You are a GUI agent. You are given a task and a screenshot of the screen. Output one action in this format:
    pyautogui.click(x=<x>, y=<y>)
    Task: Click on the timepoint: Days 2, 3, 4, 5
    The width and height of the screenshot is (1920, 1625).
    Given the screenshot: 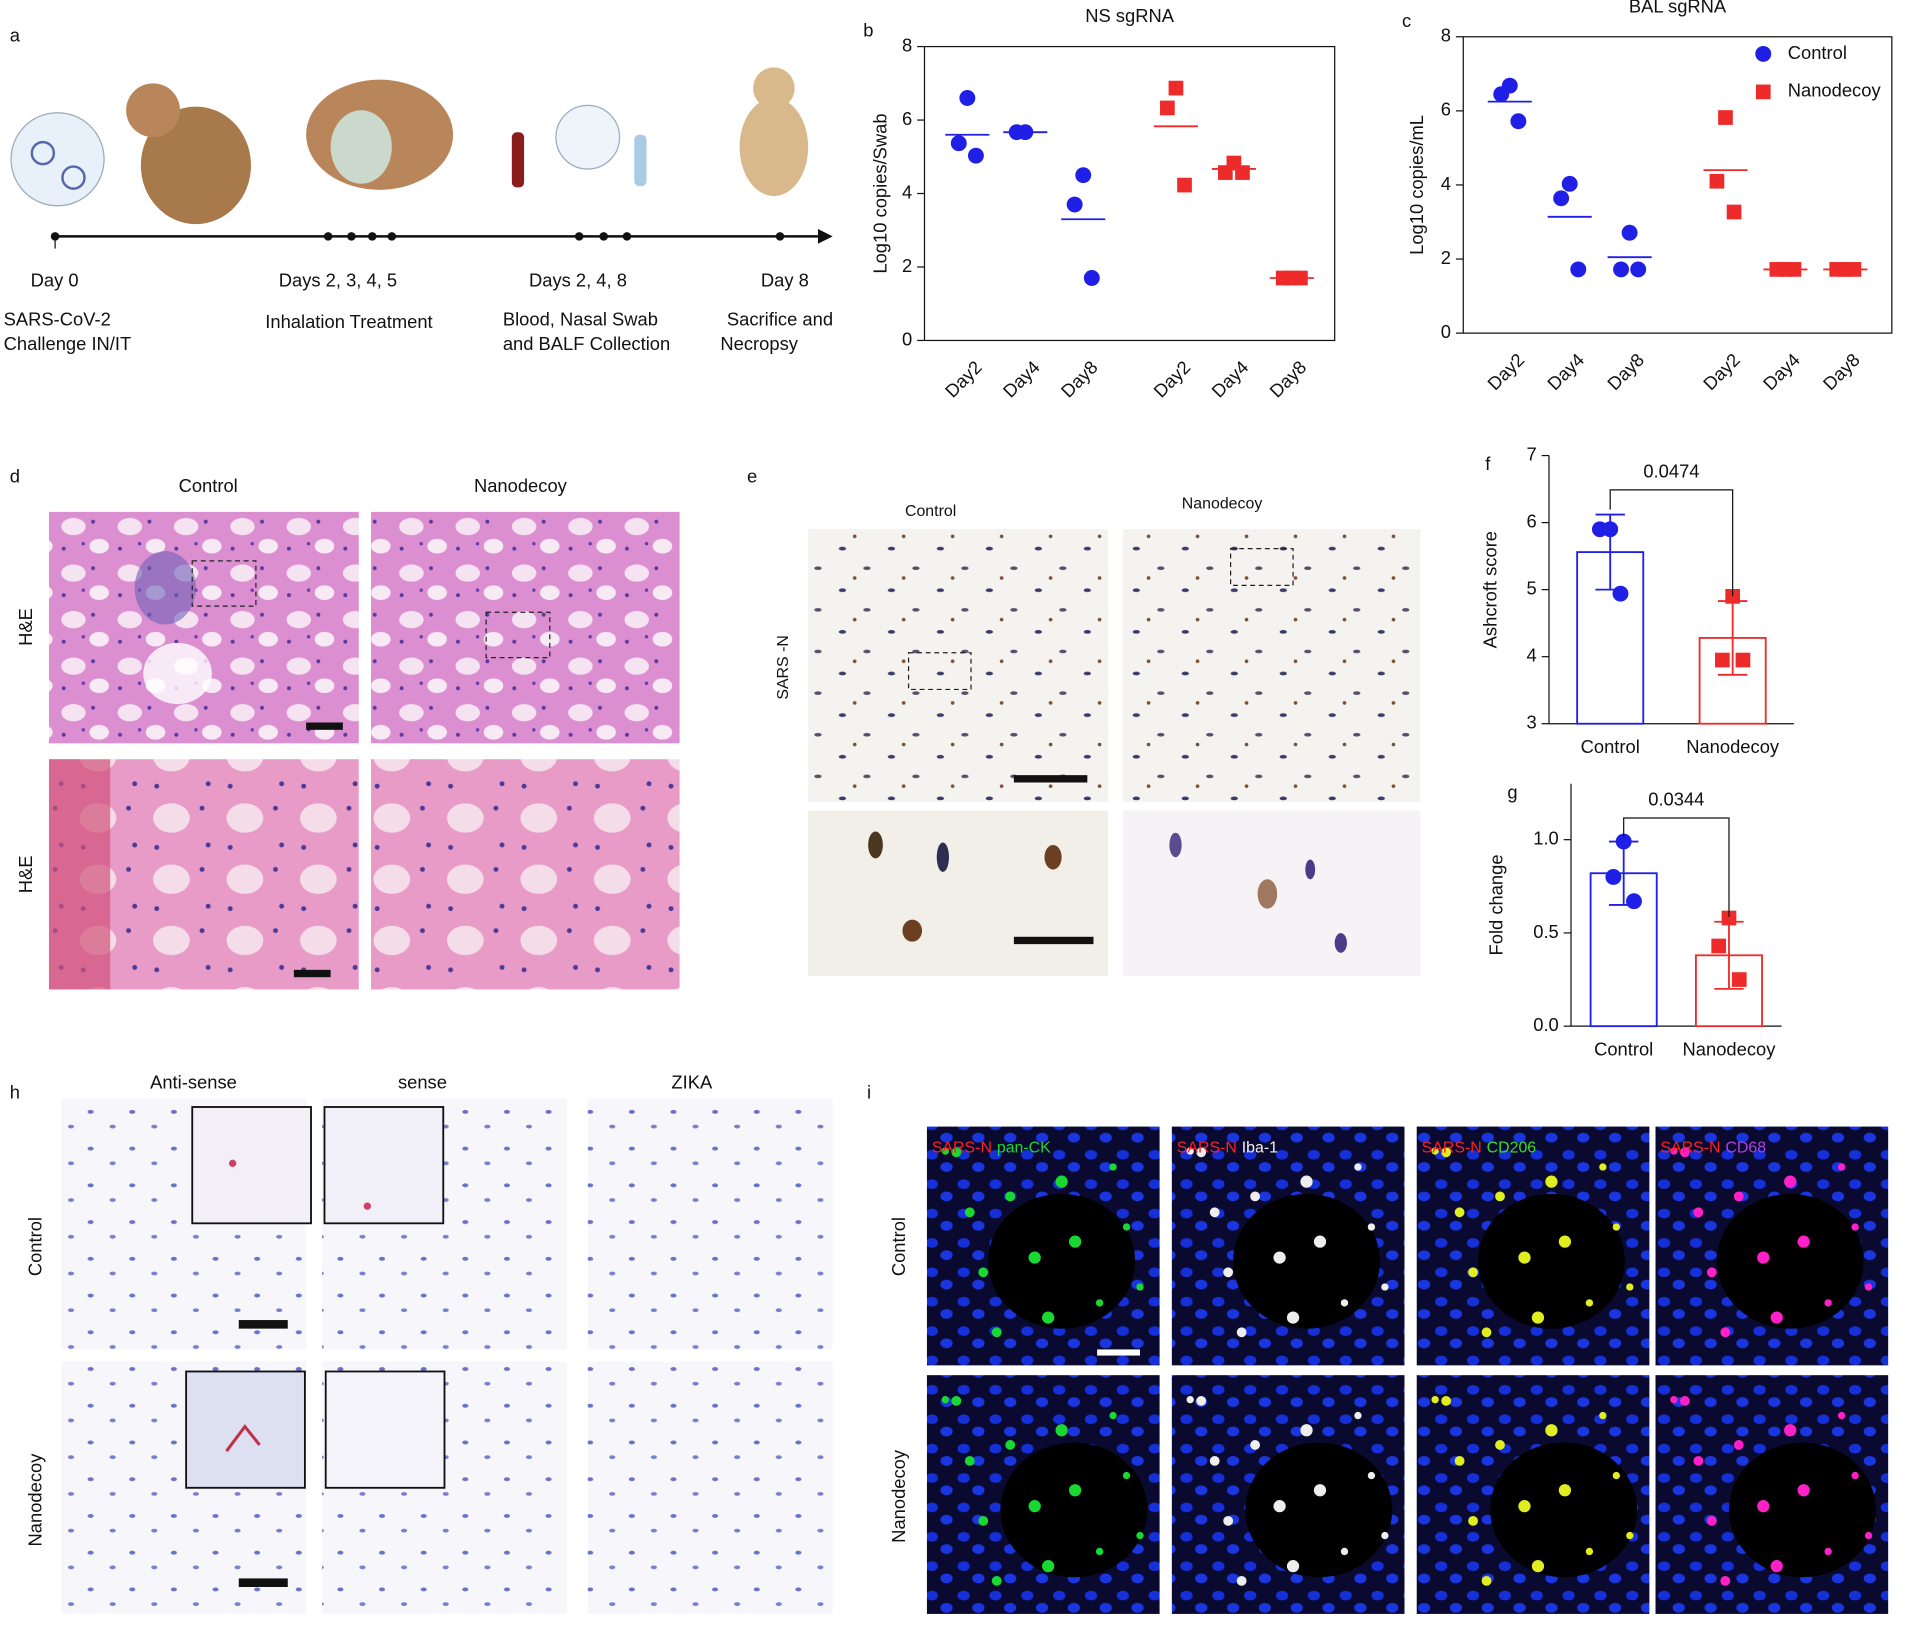 What is the action you would take?
    pyautogui.click(x=338, y=280)
    